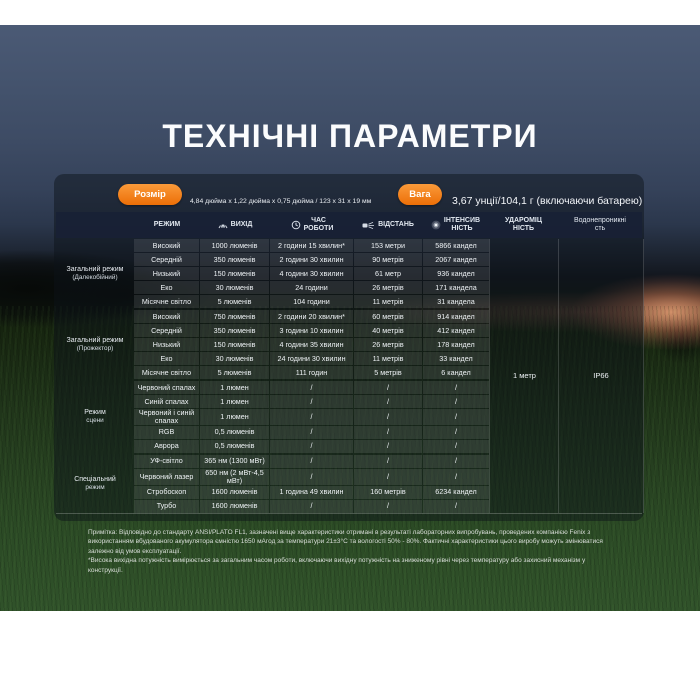 The height and width of the screenshot is (700, 700). What do you see at coordinates (311, 273) in the screenshot?
I see `cell-runtime: 4 години 30 хвилин` at bounding box center [311, 273].